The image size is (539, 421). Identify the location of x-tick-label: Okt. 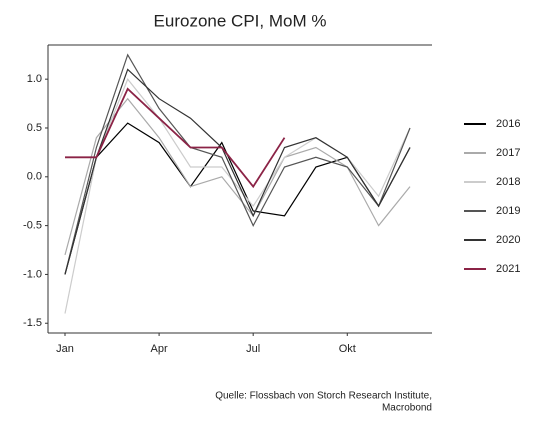
(347, 349).